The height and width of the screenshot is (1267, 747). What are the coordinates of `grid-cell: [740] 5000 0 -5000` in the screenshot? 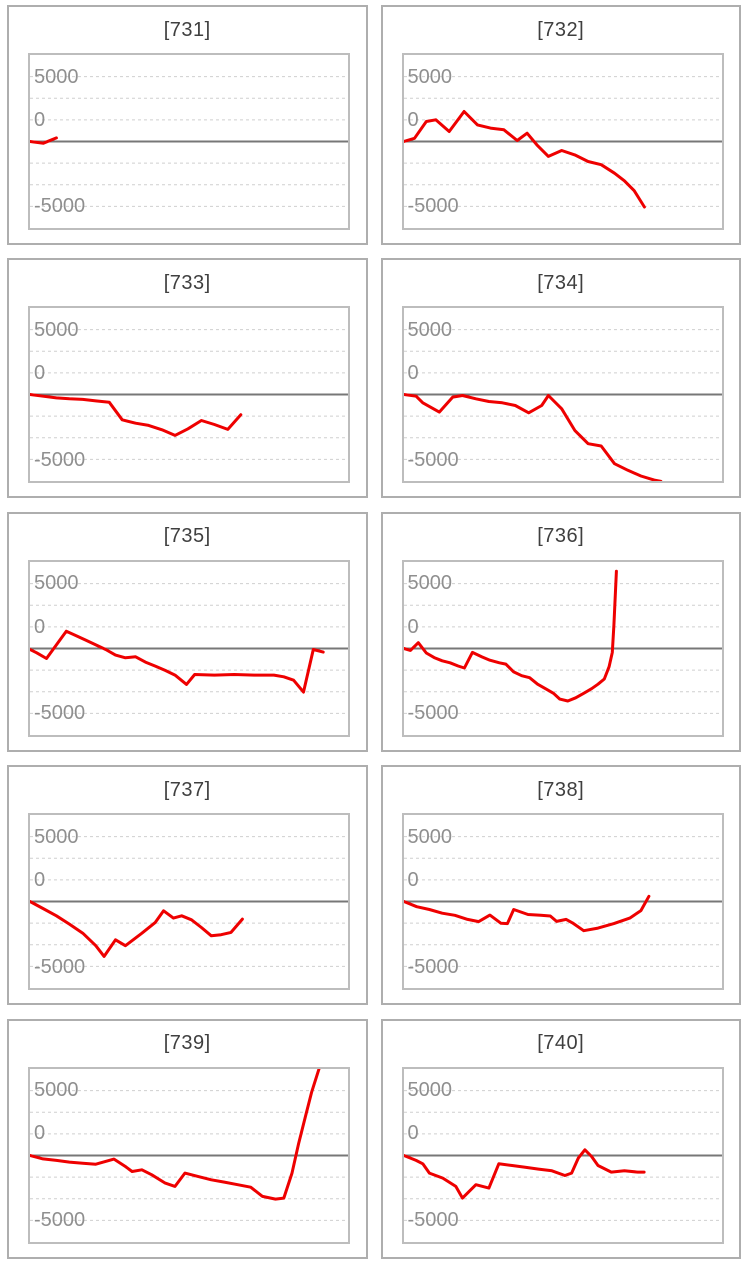 It's located at (560, 1140).